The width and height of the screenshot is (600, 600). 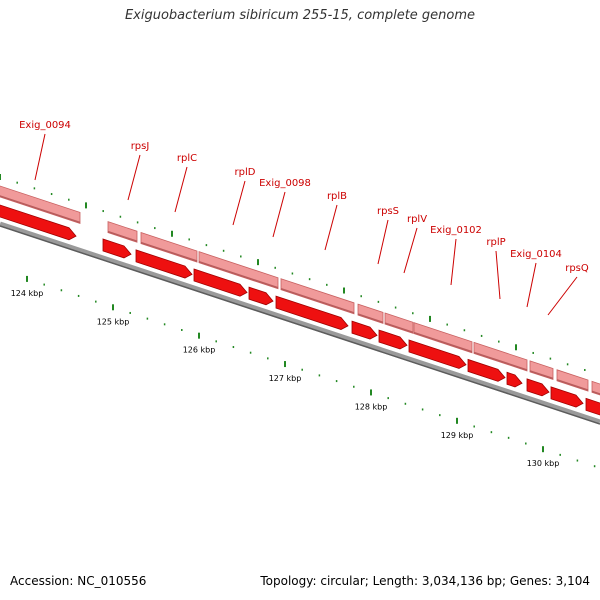 I want to click on kbp-label: 129 kbp, so click(x=457, y=435).